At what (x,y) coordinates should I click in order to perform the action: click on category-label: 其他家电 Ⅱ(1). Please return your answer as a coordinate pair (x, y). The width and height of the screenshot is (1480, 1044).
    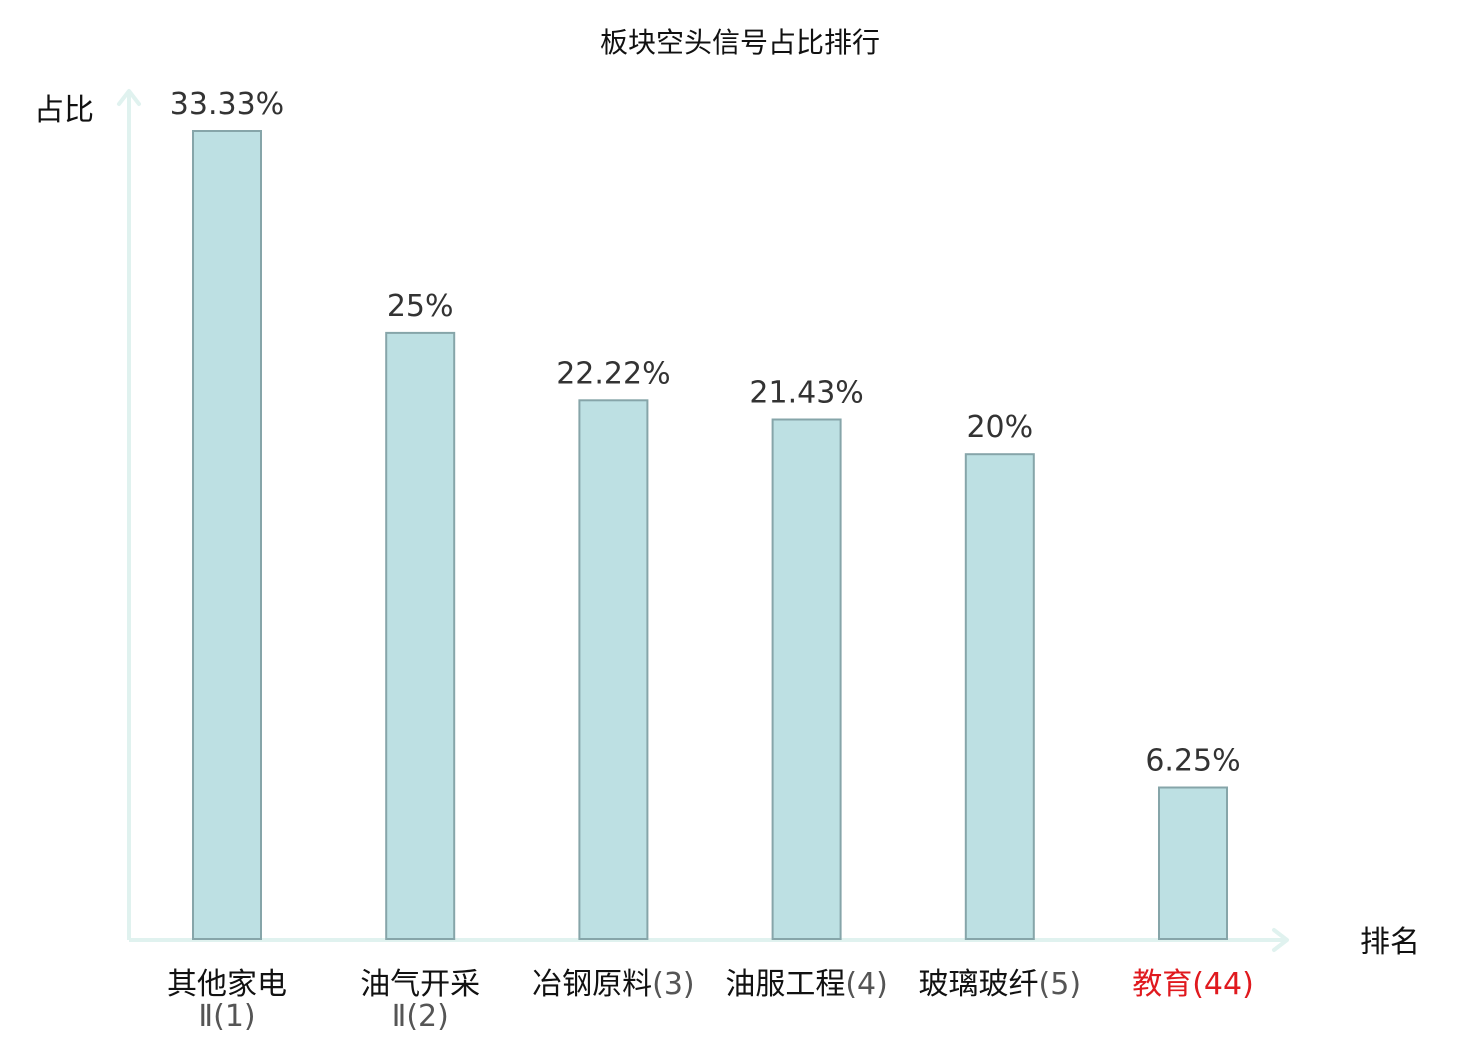
    Looking at the image, I should click on (227, 1000).